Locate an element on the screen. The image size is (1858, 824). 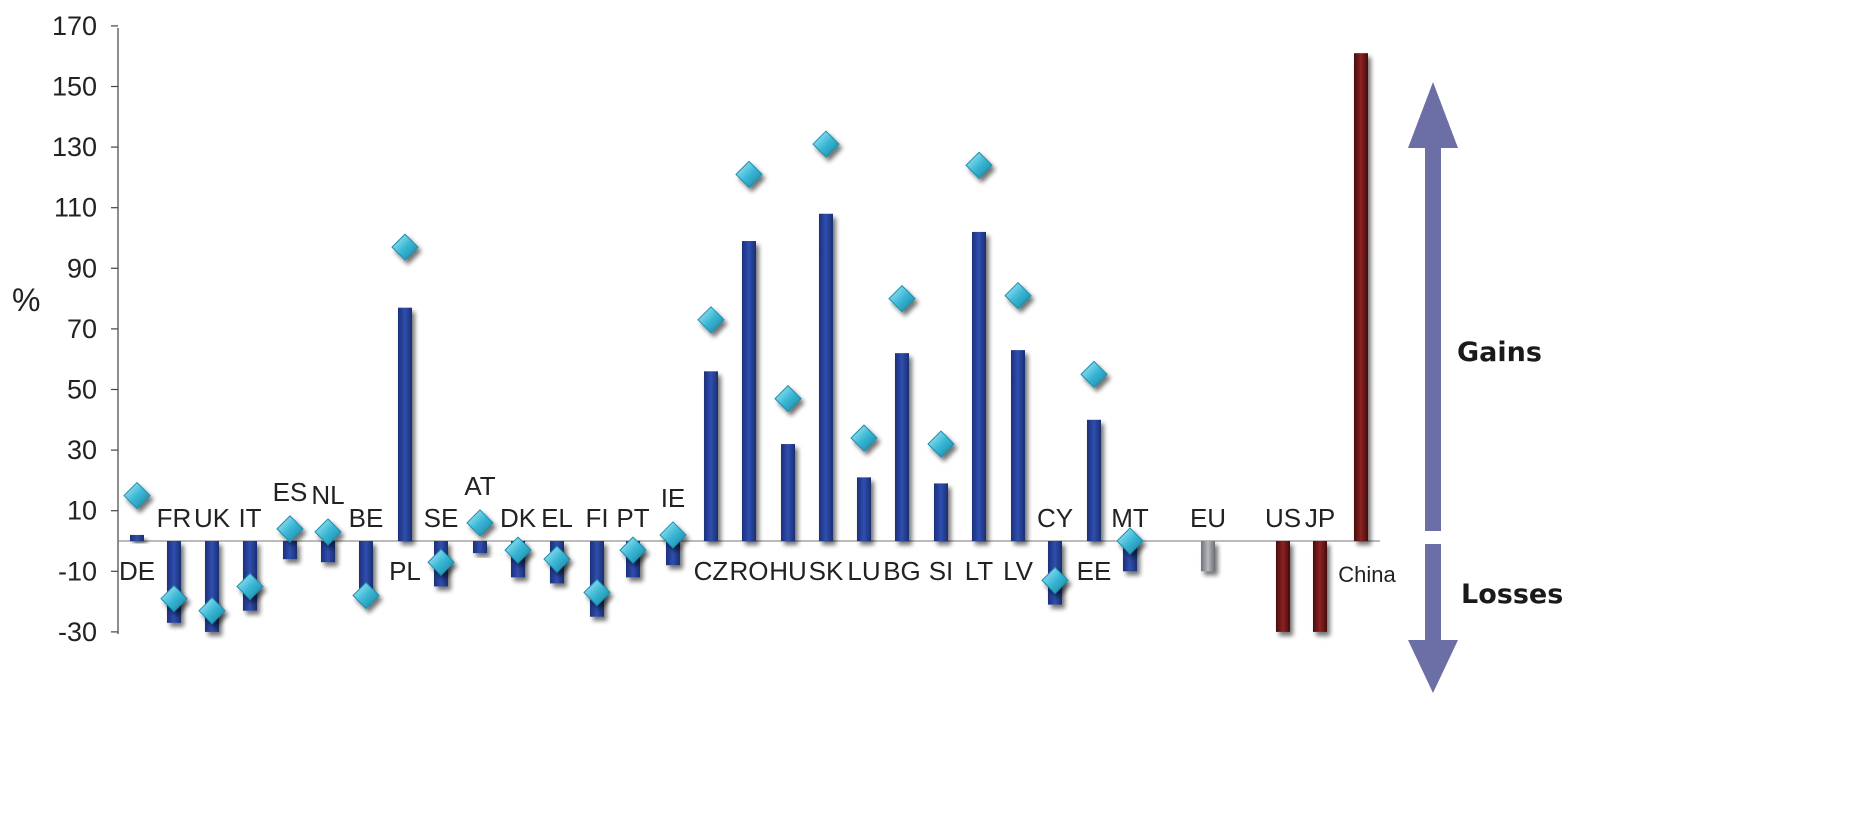
bar-bg is located at coordinates (902, 447).